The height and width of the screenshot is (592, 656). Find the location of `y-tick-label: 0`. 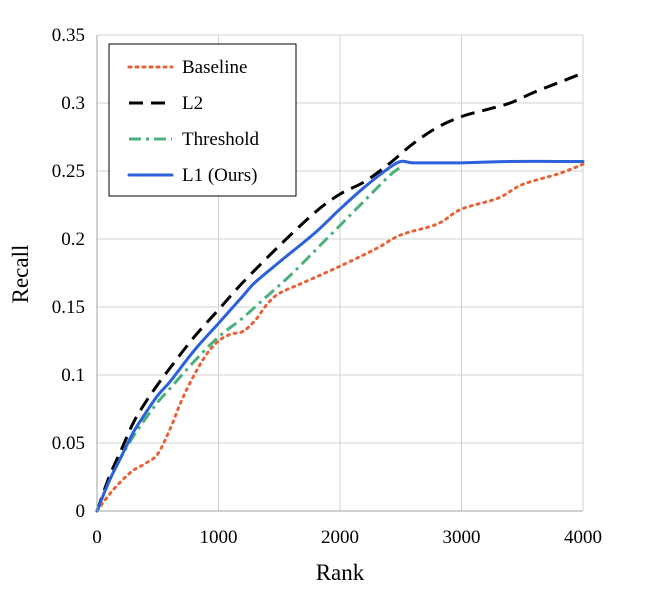

y-tick-label: 0 is located at coordinates (81, 511).